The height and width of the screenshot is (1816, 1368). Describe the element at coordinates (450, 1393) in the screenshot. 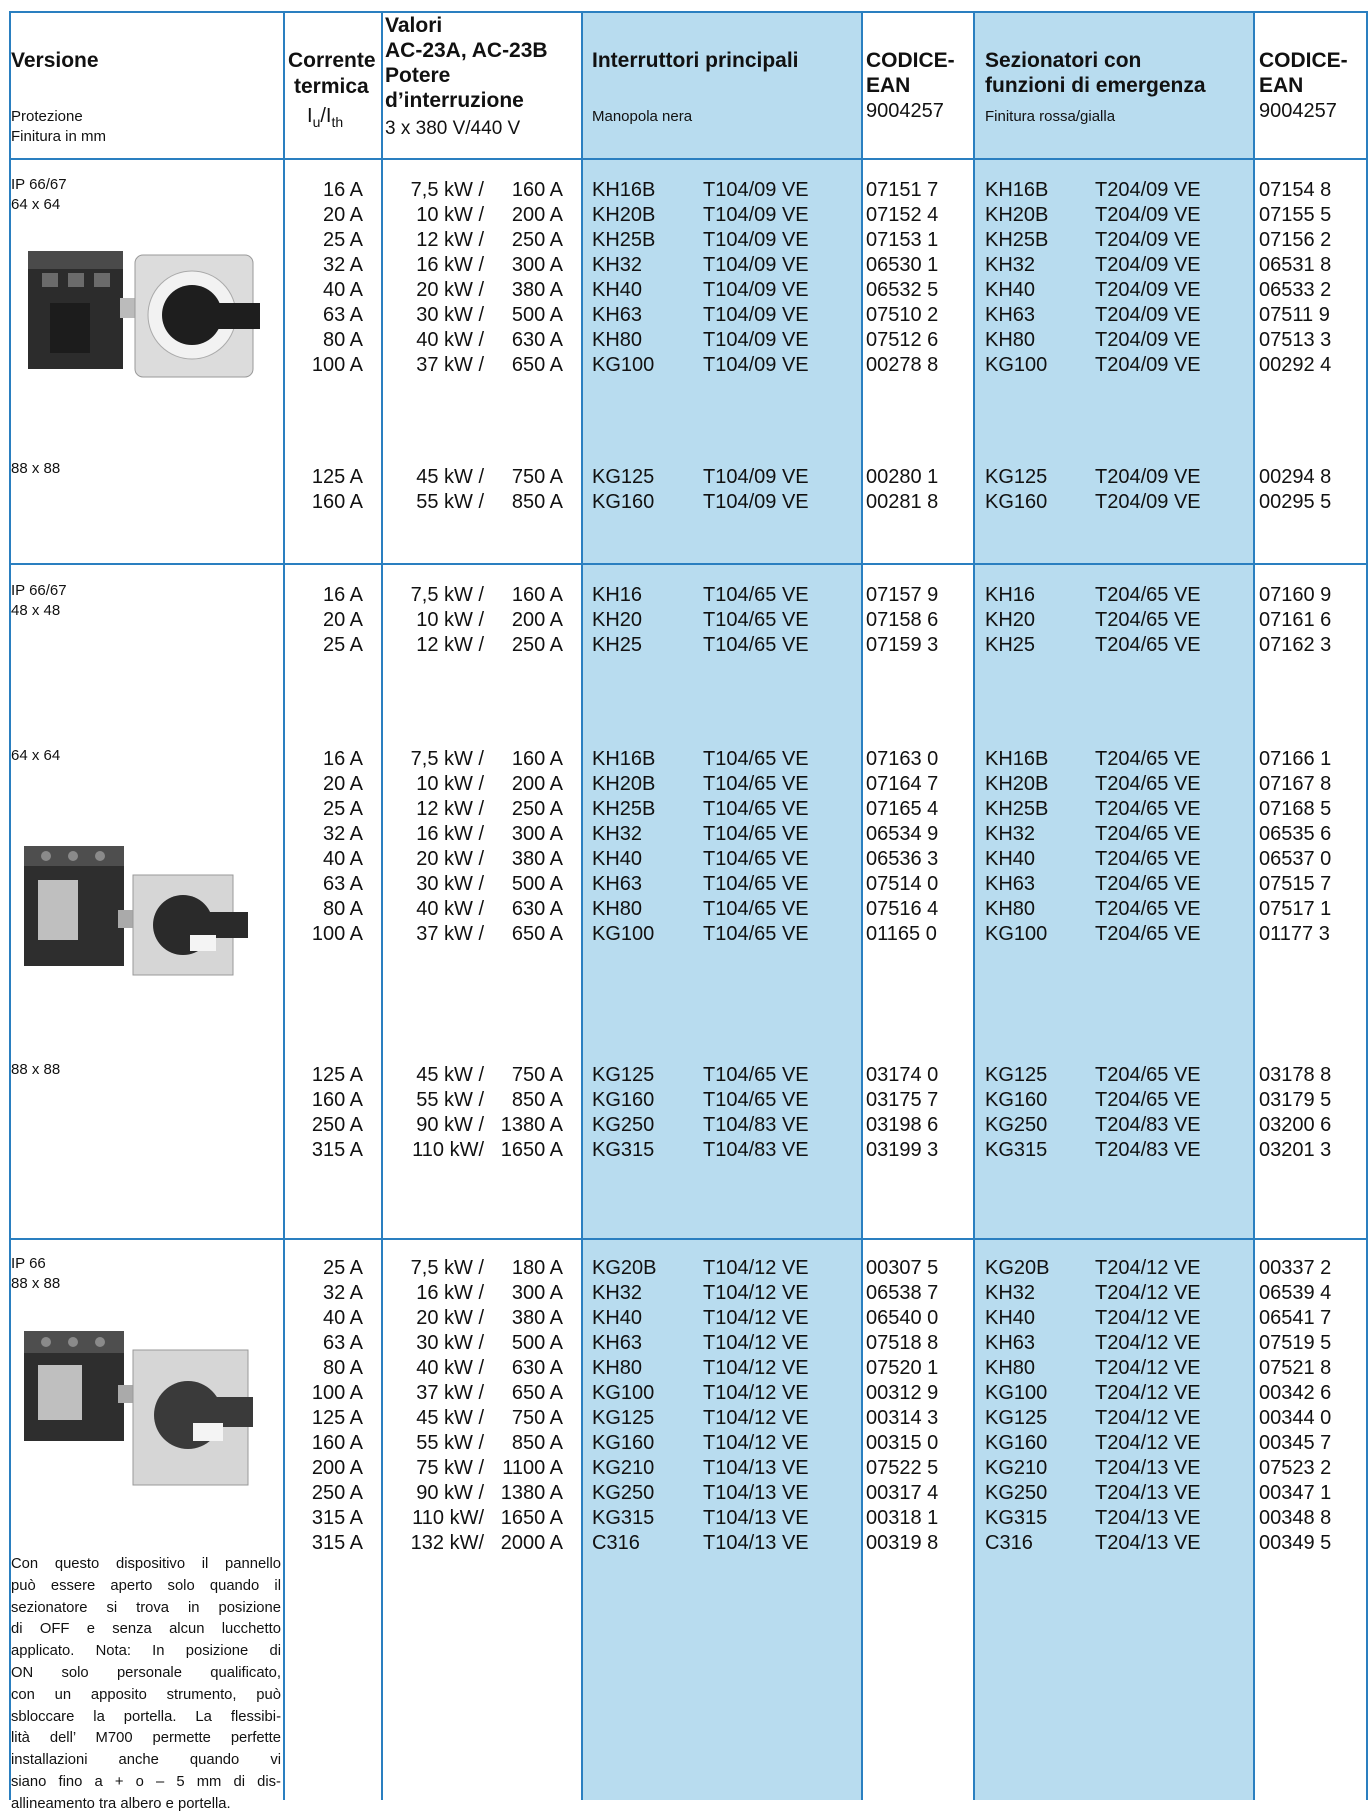

I see `power-rating: 37 kW /` at that location.